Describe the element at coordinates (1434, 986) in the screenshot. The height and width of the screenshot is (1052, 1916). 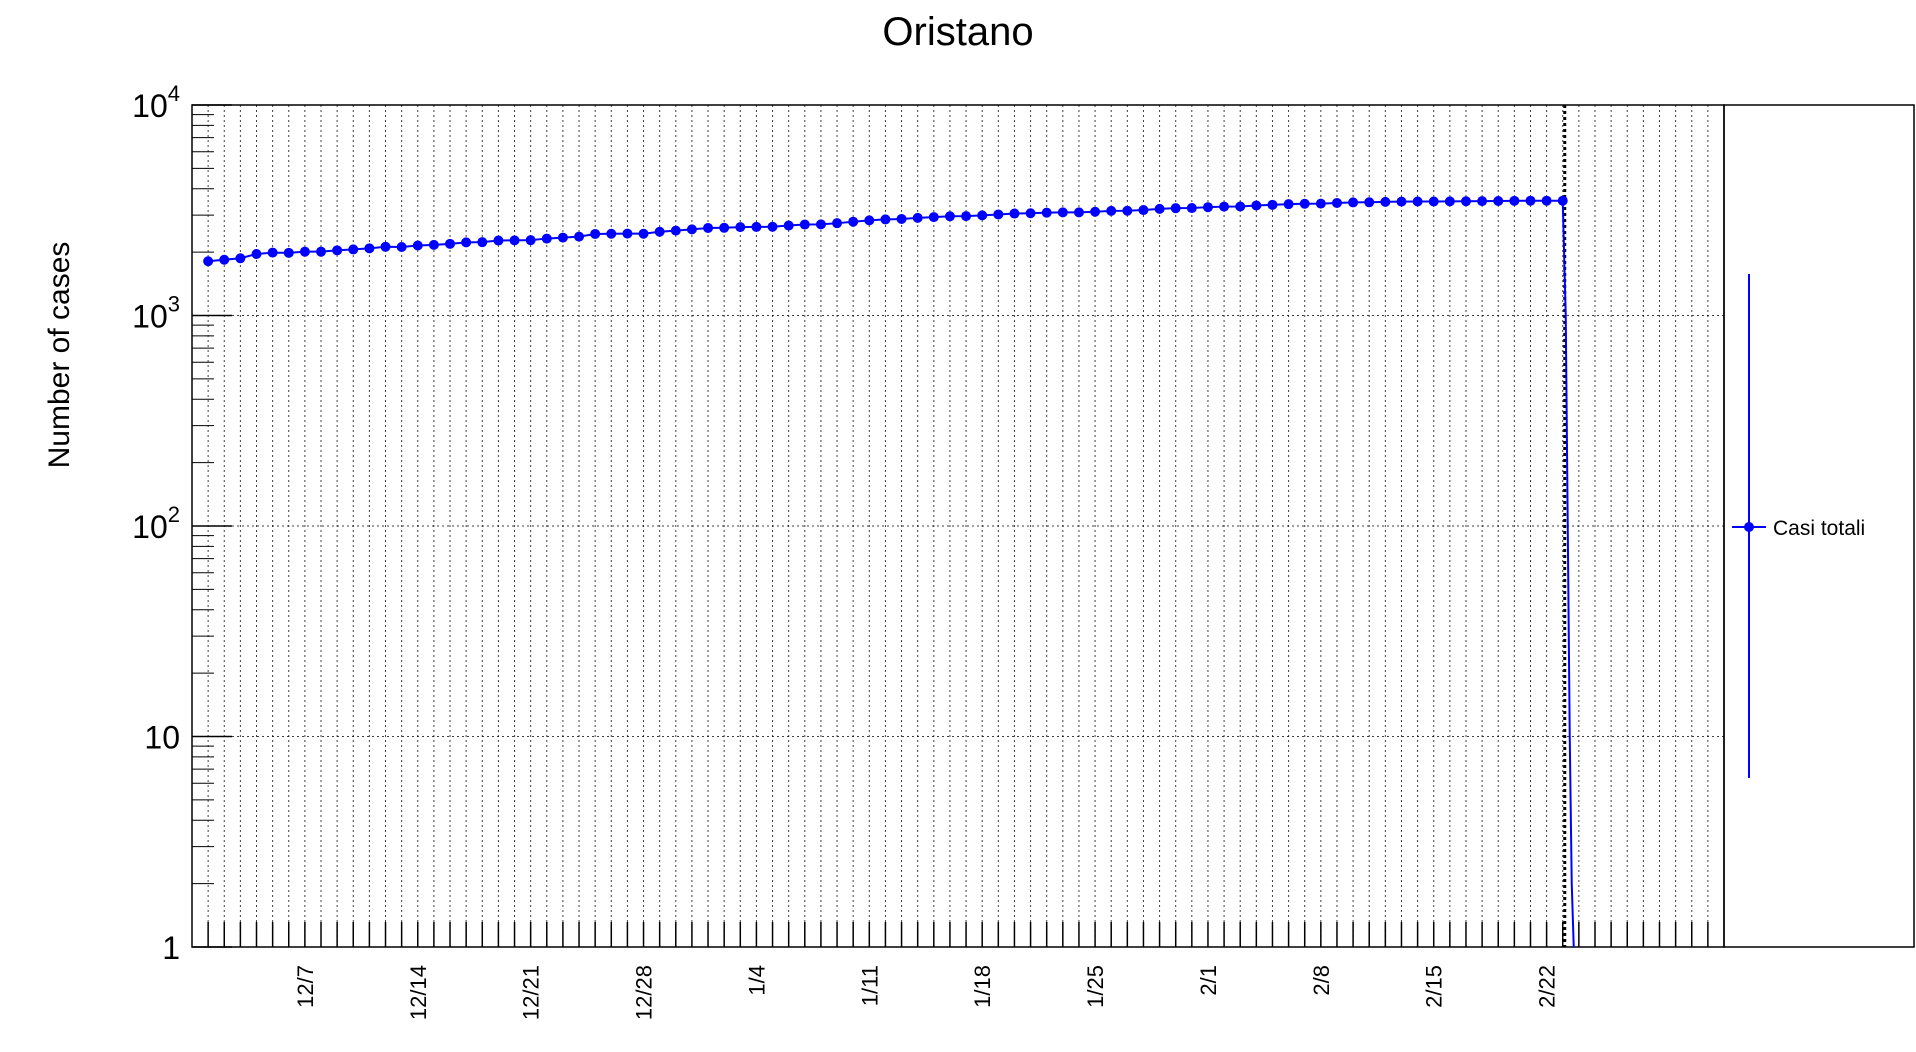
I see `x-tick-label: 2/15` at that location.